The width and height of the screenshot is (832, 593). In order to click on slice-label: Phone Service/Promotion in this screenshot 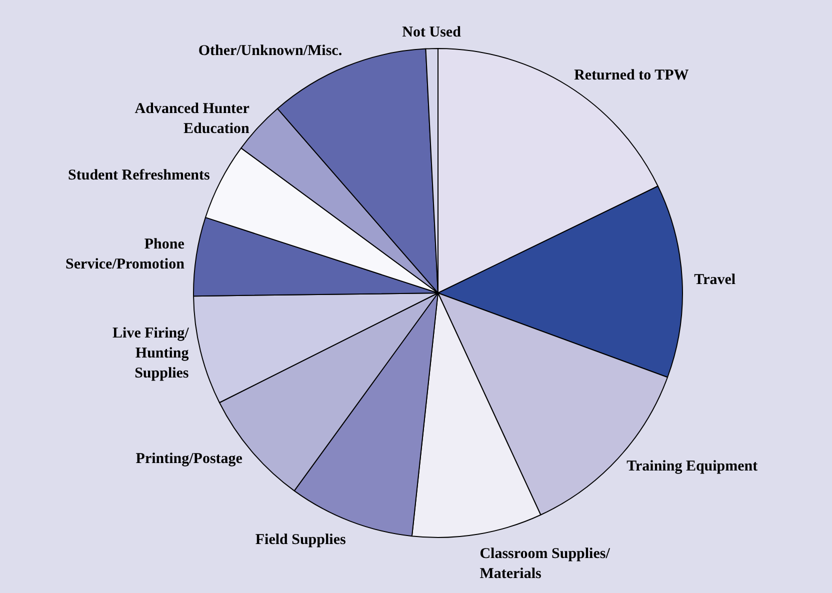, I will do `click(126, 254)`.